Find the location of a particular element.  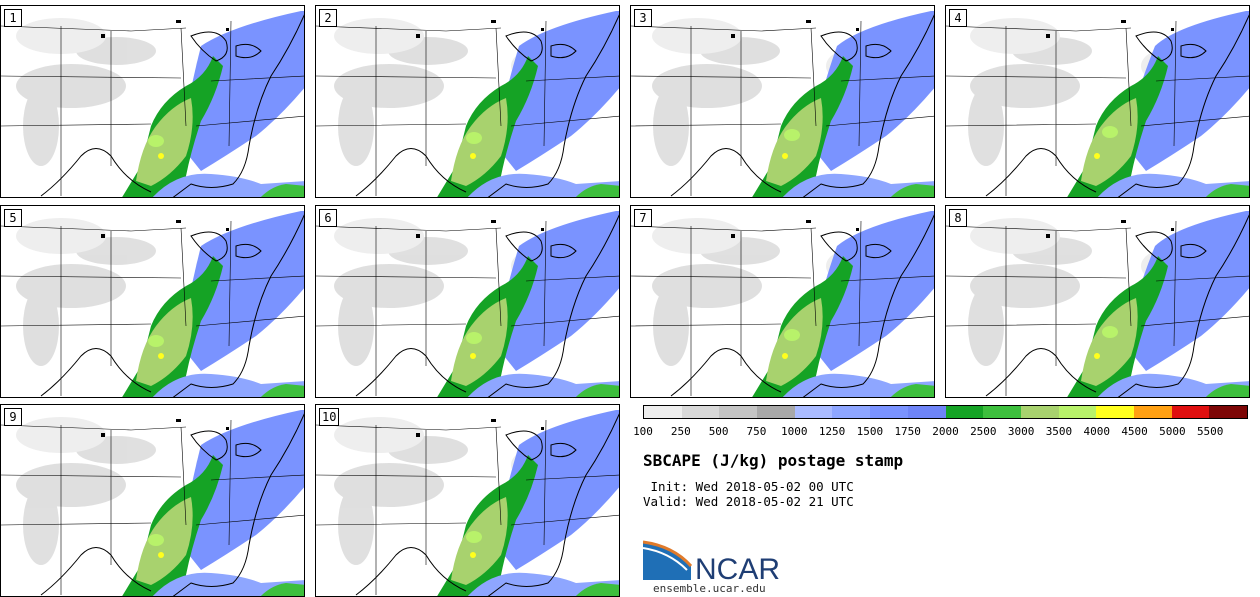

panel-number-label: 9 is located at coordinates (13, 417).